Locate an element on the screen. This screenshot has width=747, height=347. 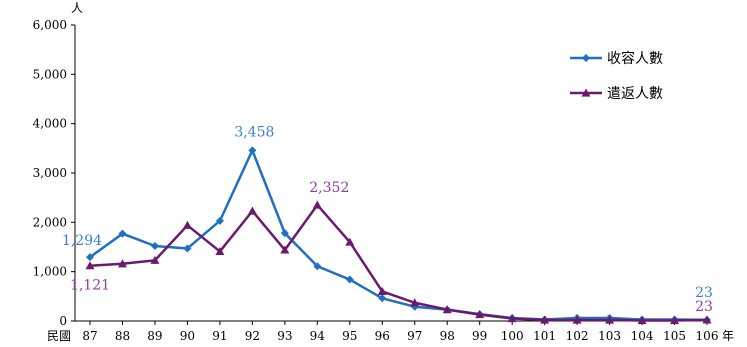
x-tick-label: 91 is located at coordinates (219, 336).